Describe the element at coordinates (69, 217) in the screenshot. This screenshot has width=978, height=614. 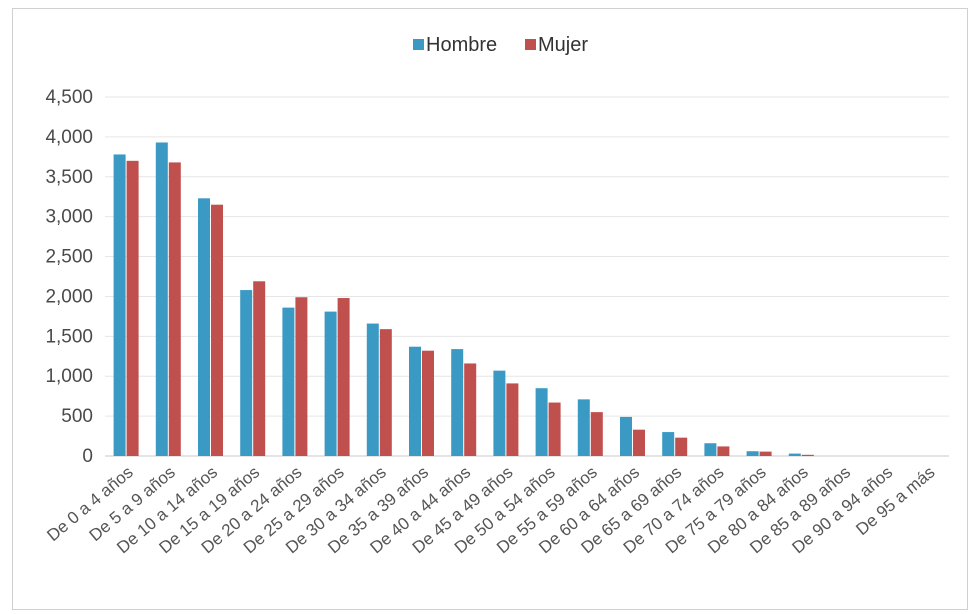
I see `y-tick-label: 3,000` at that location.